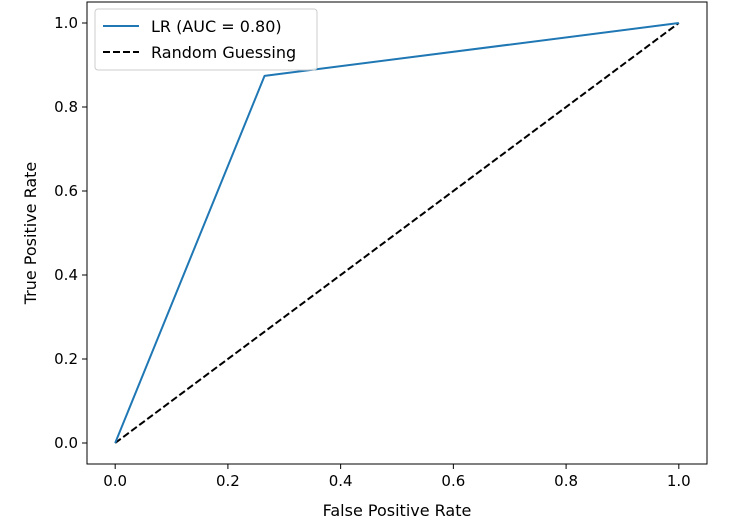 This screenshot has height=527, width=730. I want to click on y-tick-label: 0.8, so click(66, 107).